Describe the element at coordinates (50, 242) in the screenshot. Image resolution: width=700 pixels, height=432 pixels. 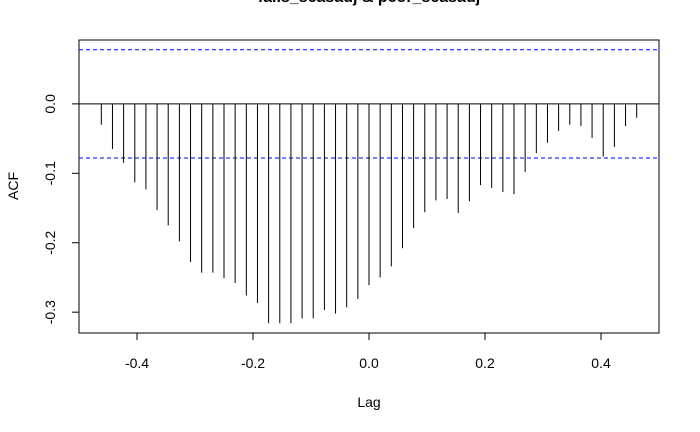
I see `y-tick-label: -0.2` at that location.